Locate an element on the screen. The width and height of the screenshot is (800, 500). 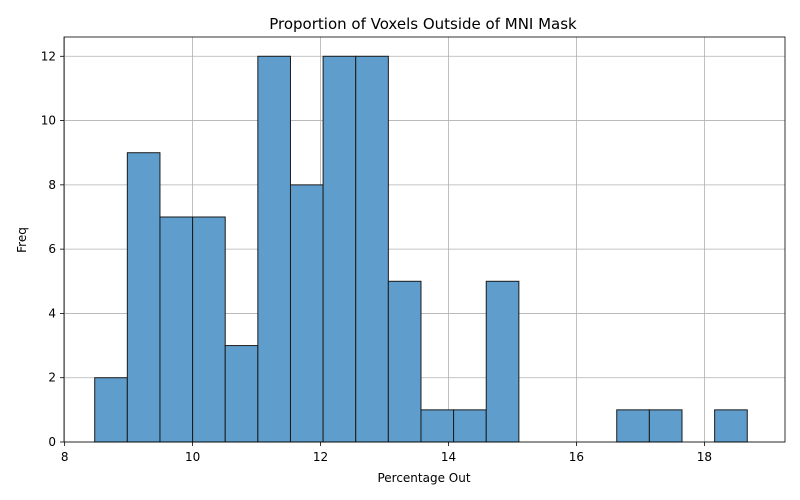
y-tick-label: 0 is located at coordinates (52, 442).